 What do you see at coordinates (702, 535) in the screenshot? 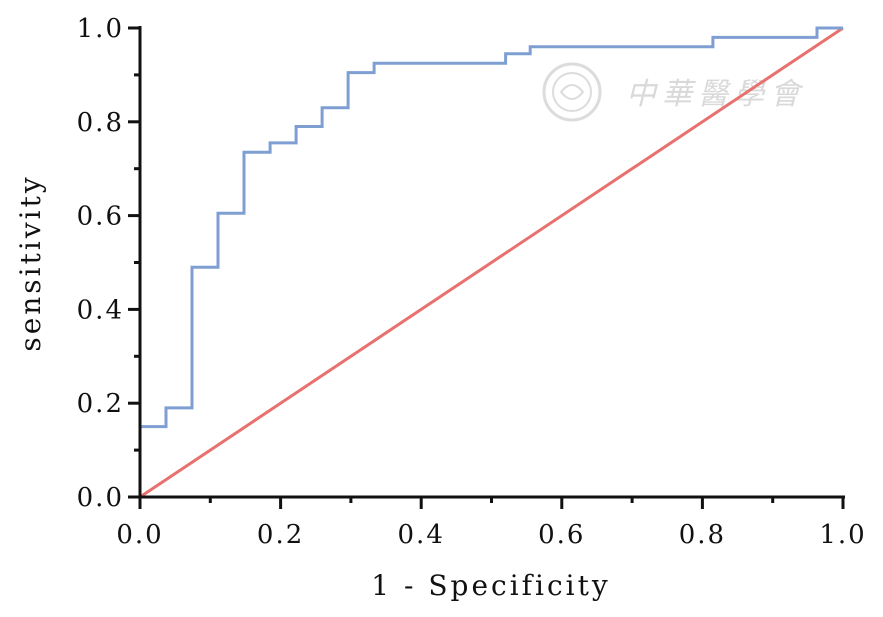
I see `x-tick-label: 0.8` at bounding box center [702, 535].